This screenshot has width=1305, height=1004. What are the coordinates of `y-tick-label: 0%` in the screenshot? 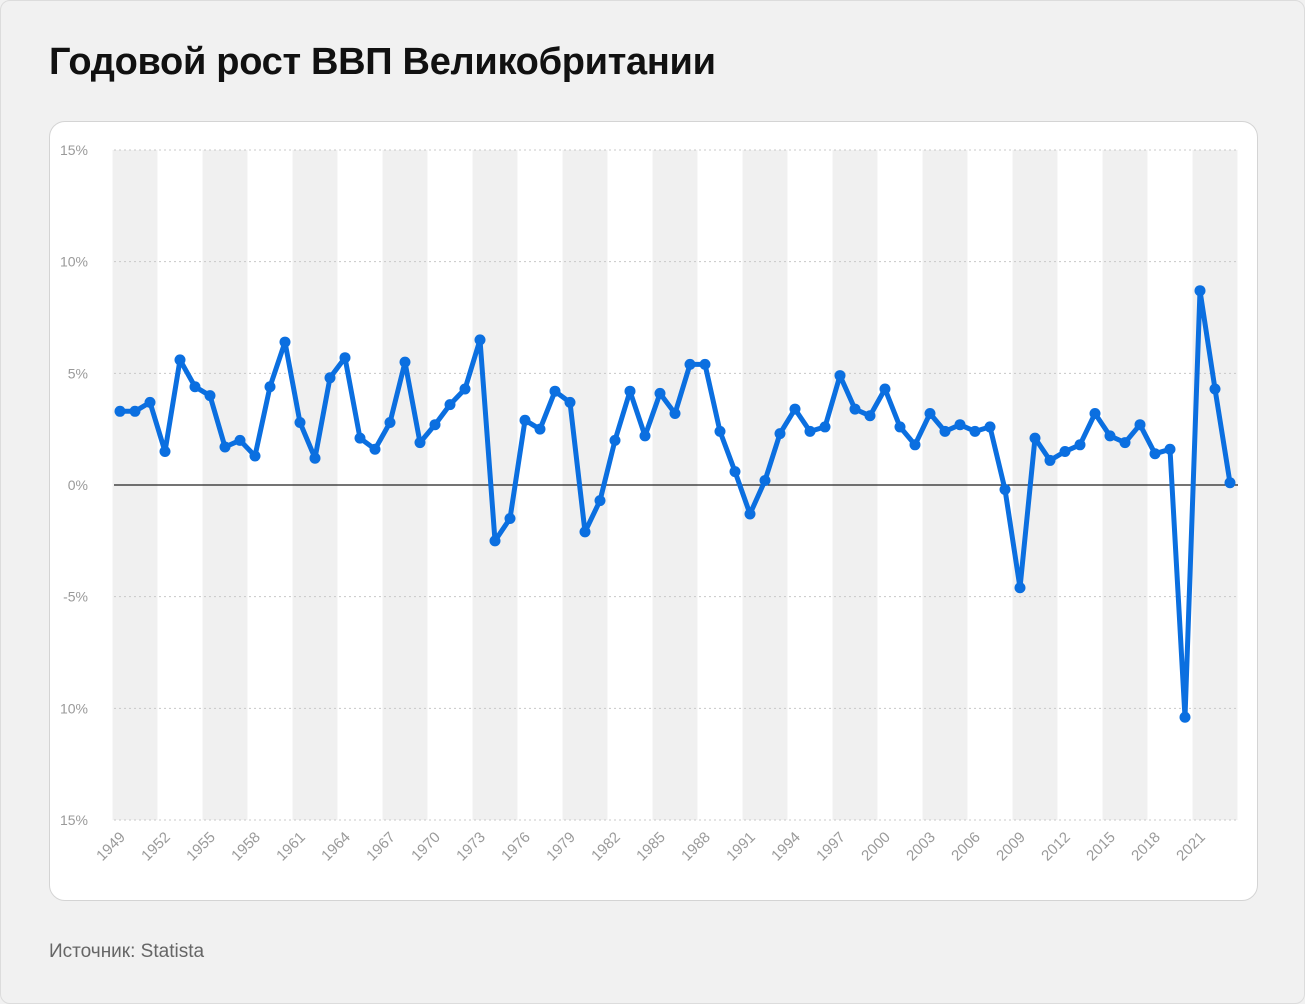 It's located at (78, 485).